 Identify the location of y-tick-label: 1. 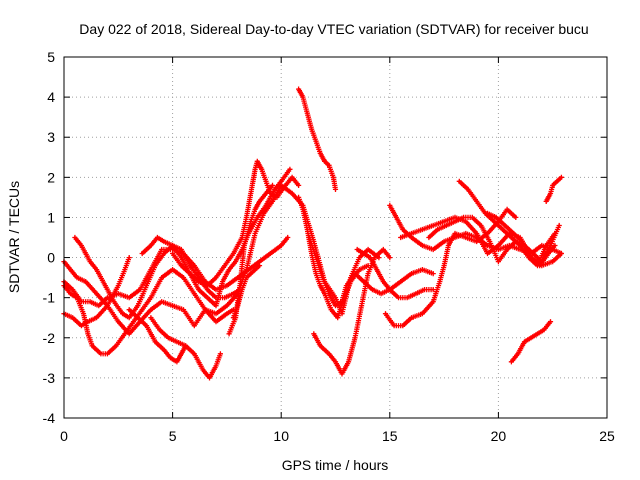
(51, 217).